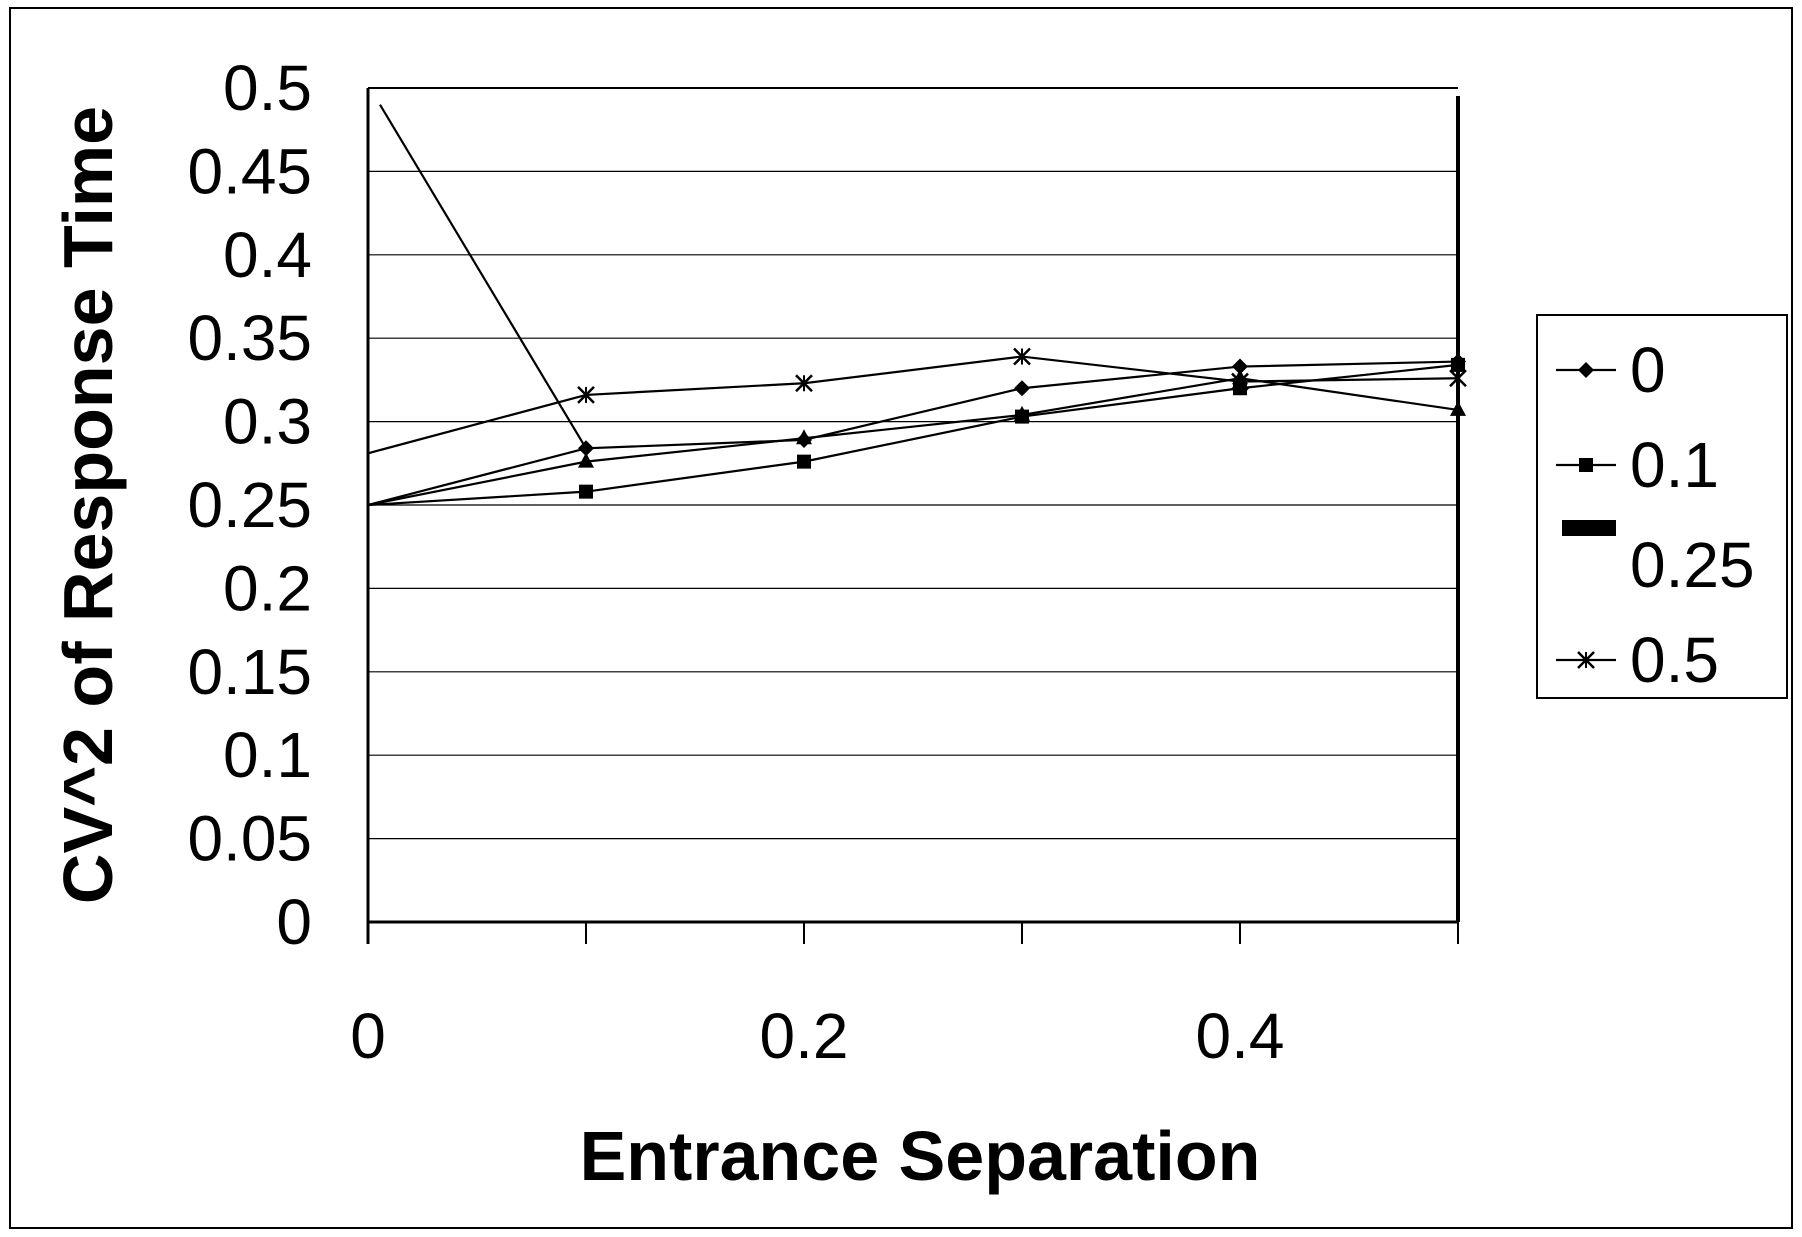  What do you see at coordinates (913, 405) in the screenshot?
I see `series-line-0.5` at bounding box center [913, 405].